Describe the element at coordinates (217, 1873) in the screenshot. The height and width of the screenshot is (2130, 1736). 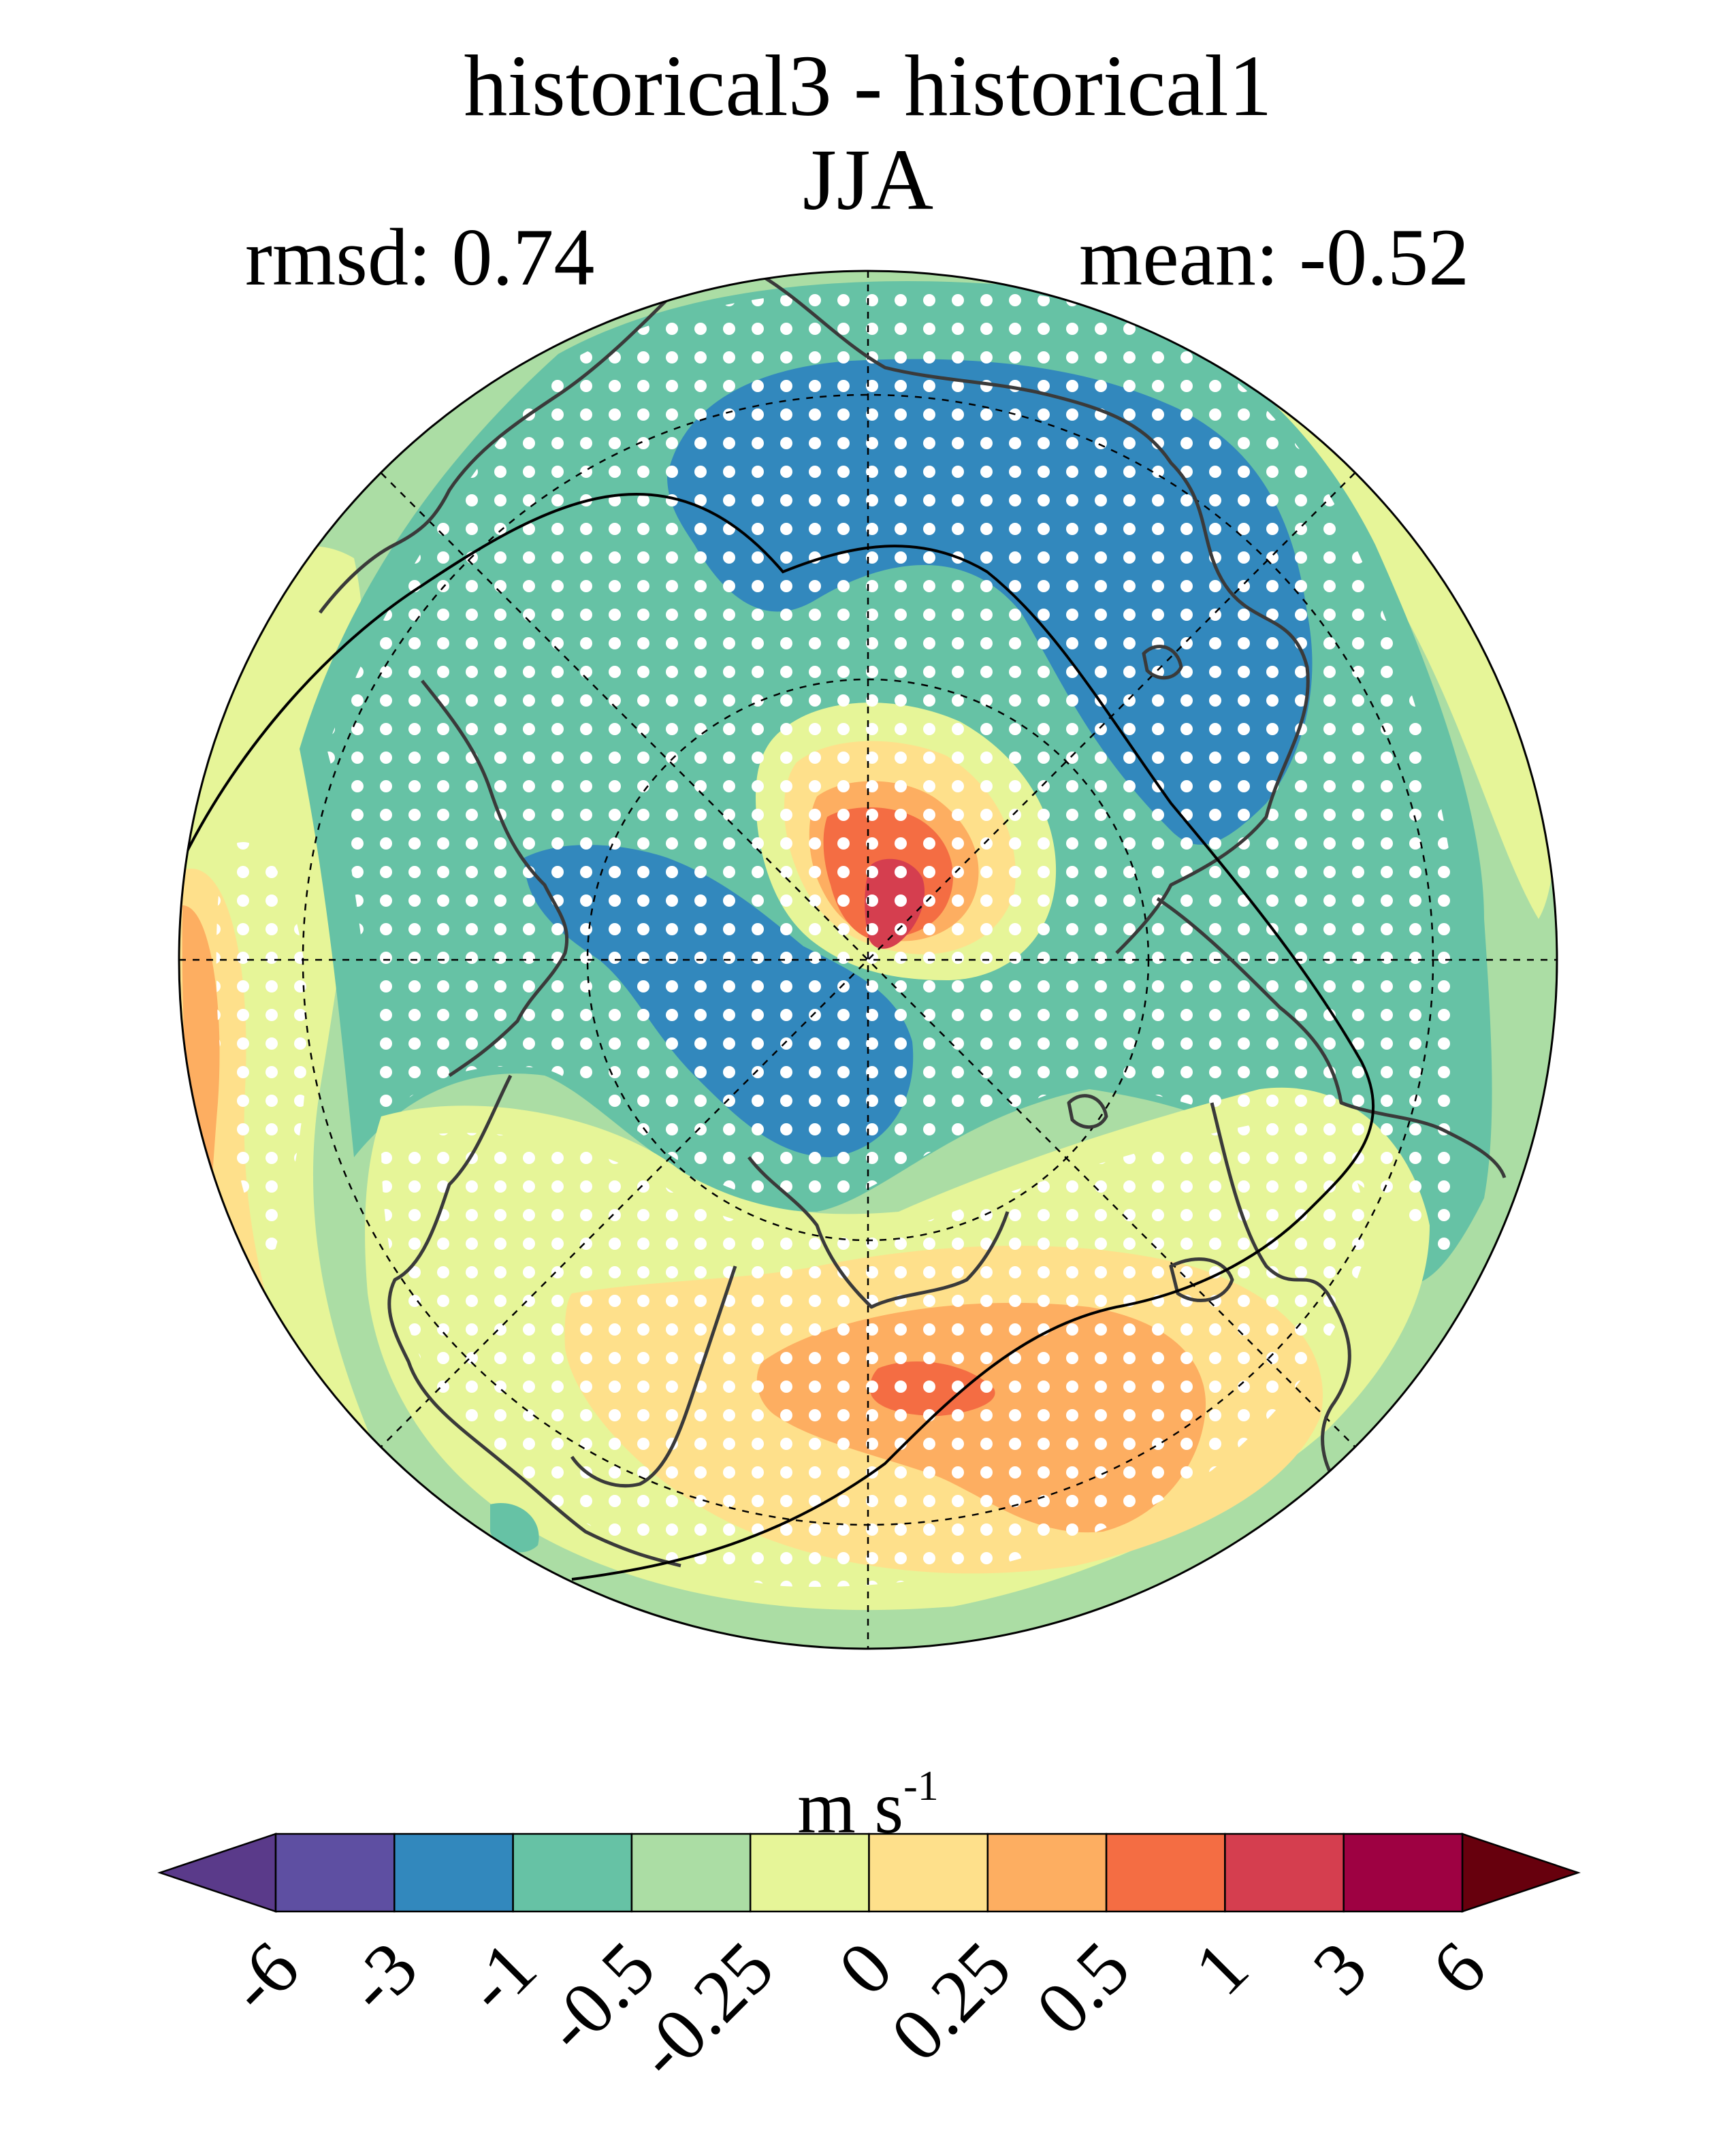
I see `colorbar-under-triangle` at that location.